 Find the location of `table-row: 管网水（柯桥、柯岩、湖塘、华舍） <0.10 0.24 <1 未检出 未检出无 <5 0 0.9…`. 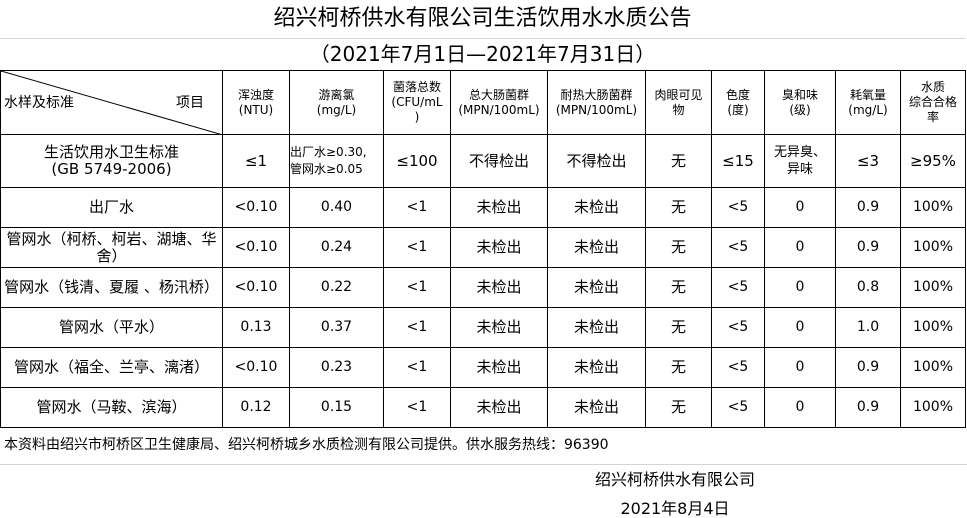

table-row: 管网水（柯桥、柯岩、湖塘、华舍） <0.10 0.24 <1 未检出 未检出无 <5 0 0.9… is located at coordinates (483, 247).